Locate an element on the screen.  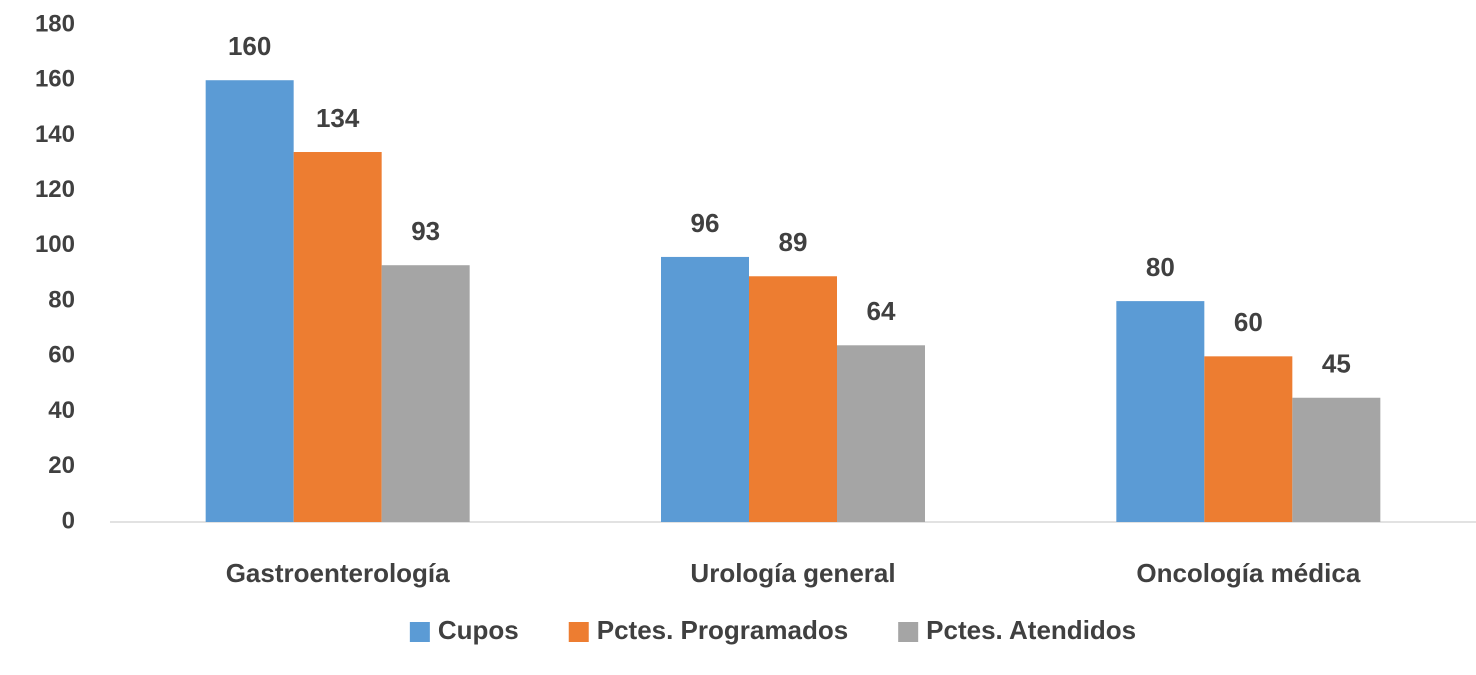
y-tick-label: 160 is located at coordinates (55, 79).